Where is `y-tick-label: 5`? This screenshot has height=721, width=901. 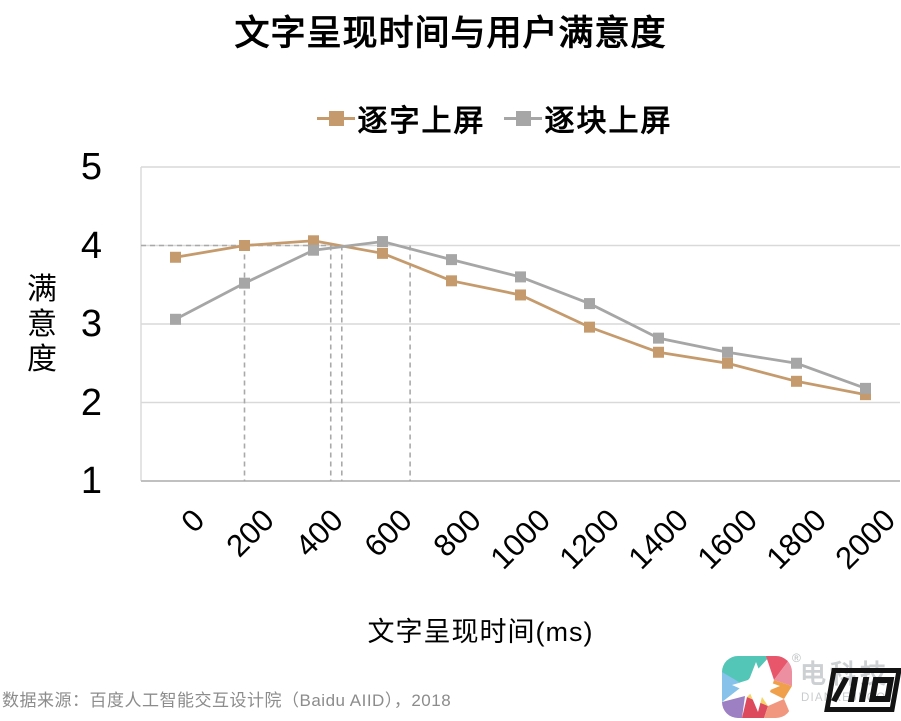
y-tick-label: 5 is located at coordinates (91, 167).